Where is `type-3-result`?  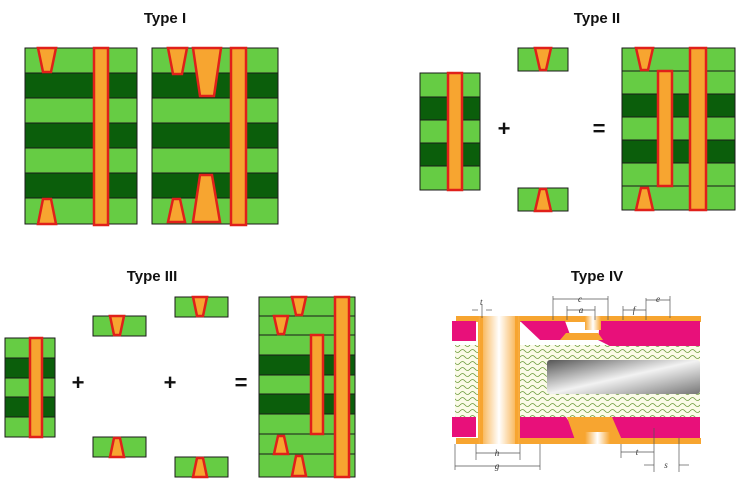
type-3-result is located at coordinates (307, 387).